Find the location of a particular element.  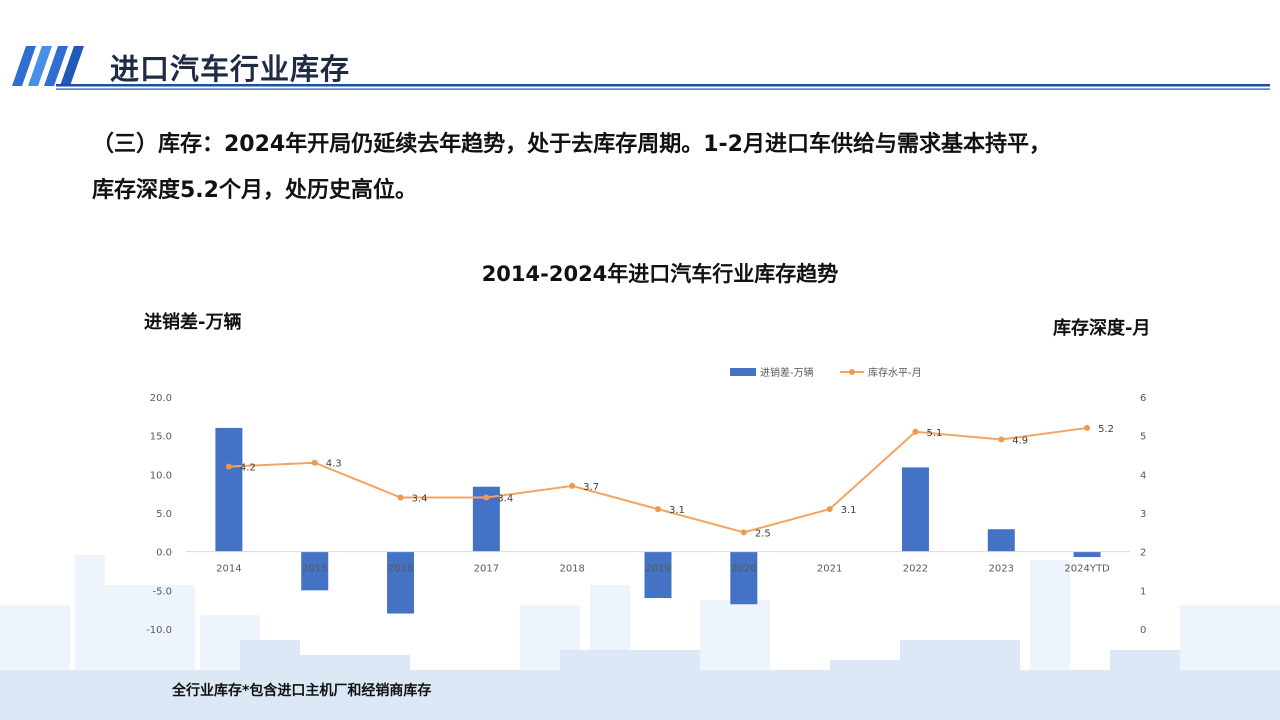

left-axis-tick-label: 5.0 is located at coordinates (164, 514).